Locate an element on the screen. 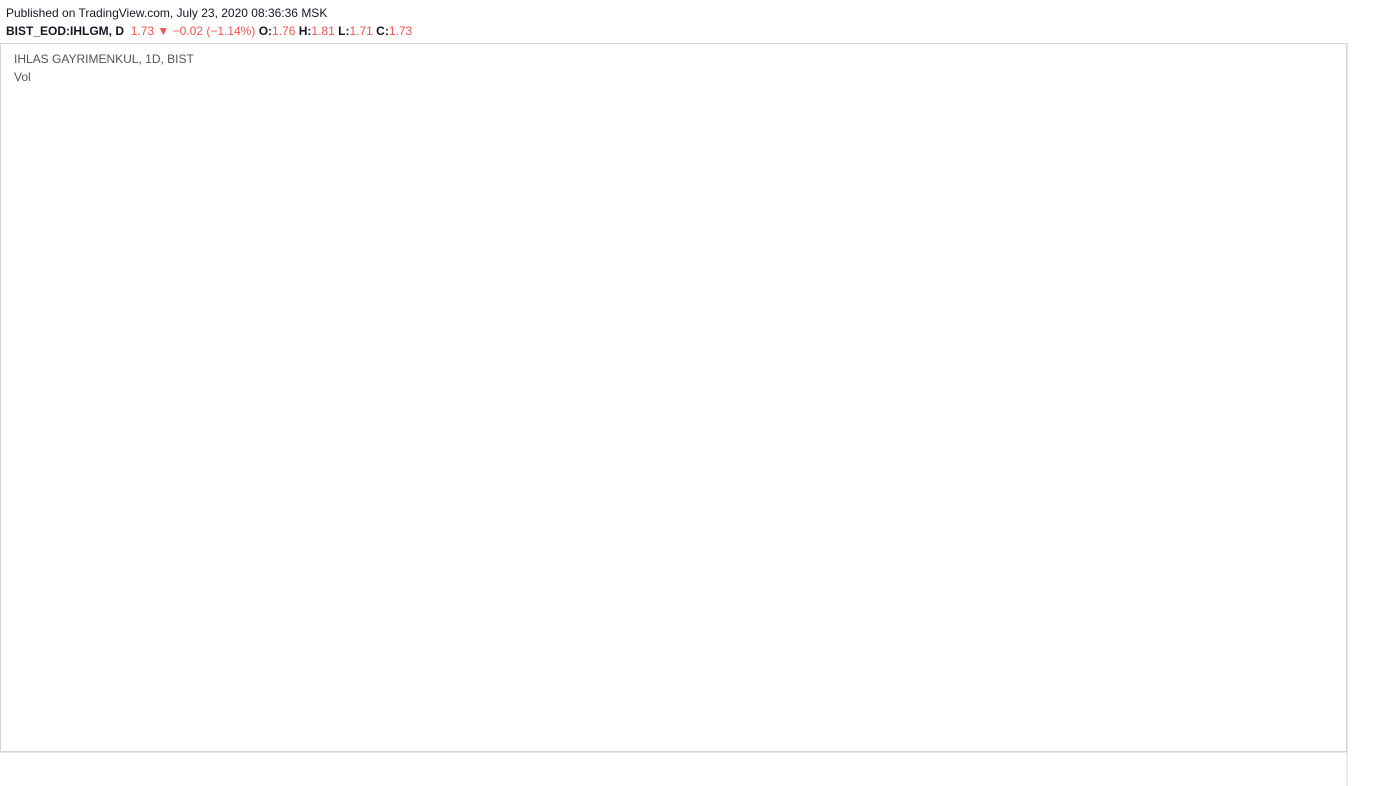 Image resolution: width=1396 pixels, height=786 pixels. price: 1.73 is located at coordinates (142, 31).